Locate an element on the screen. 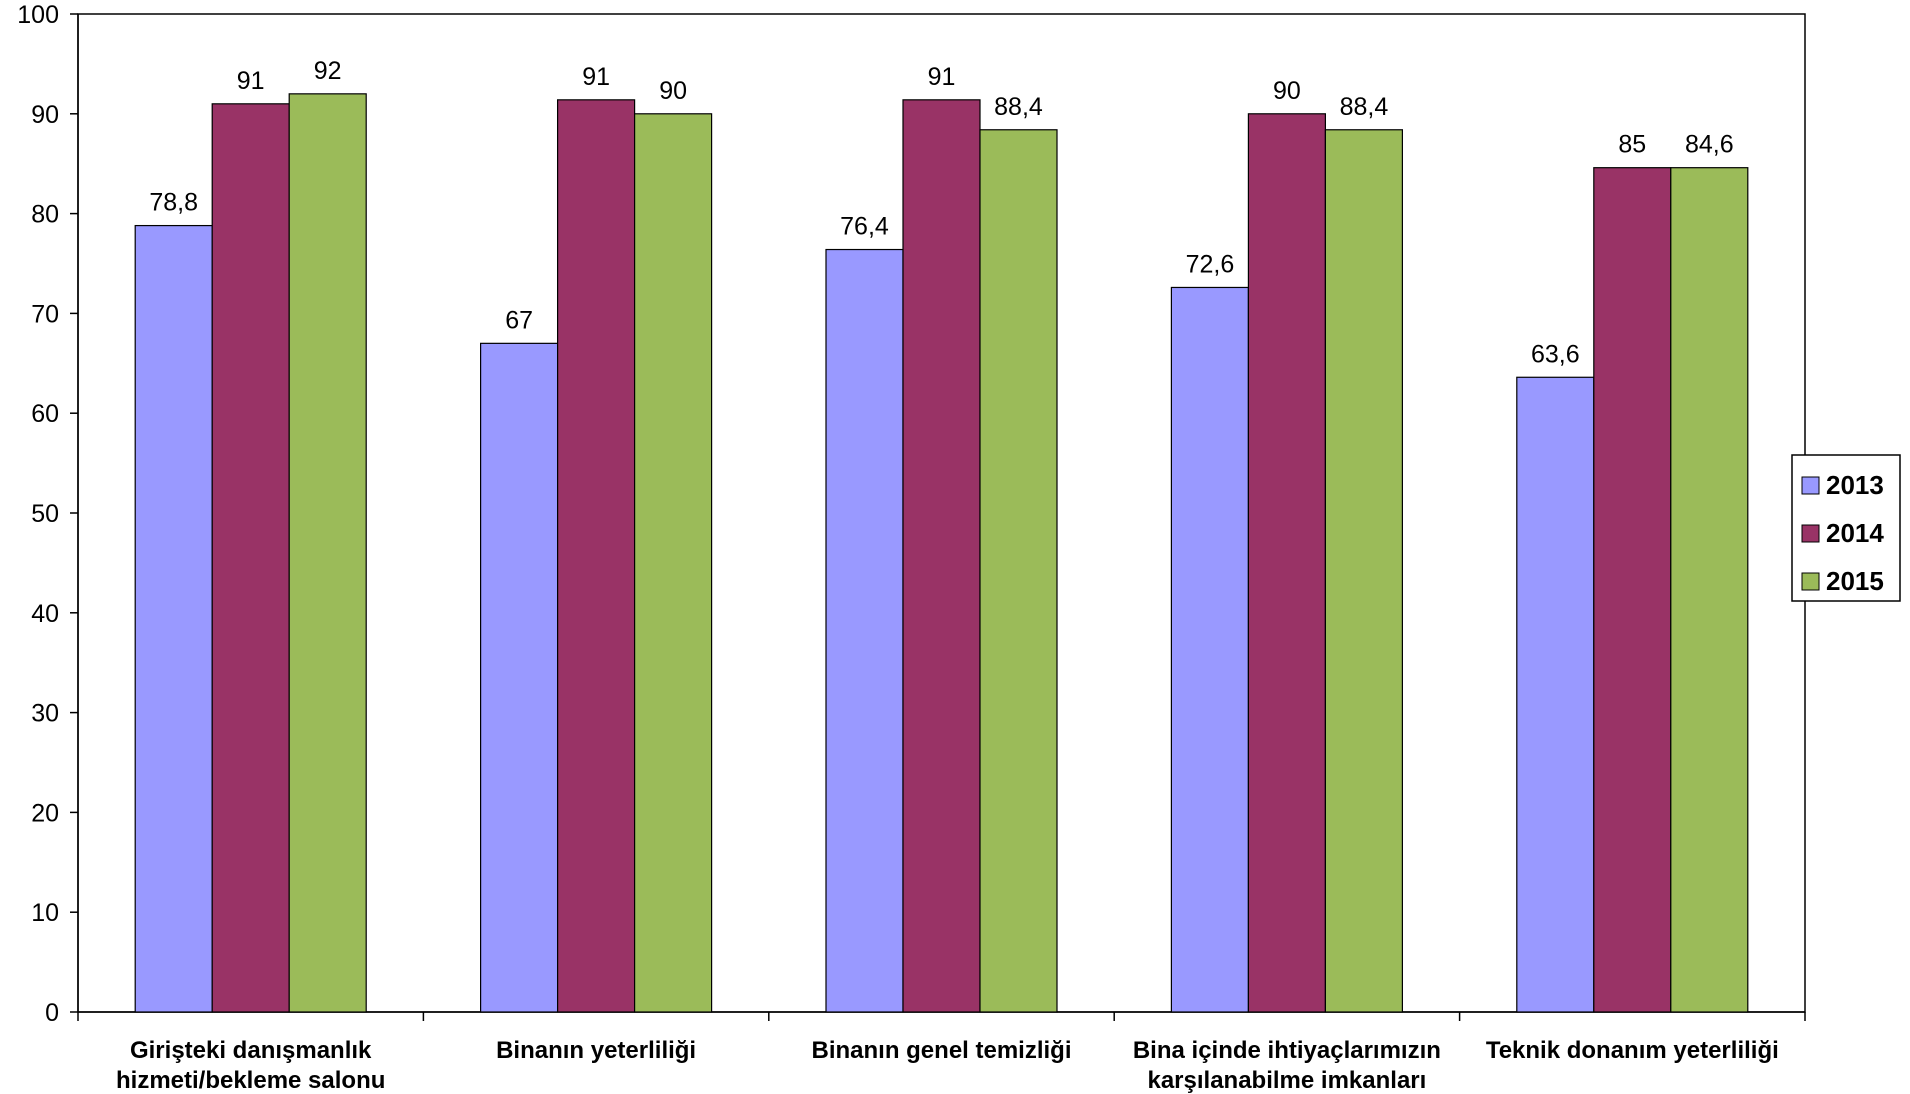 This screenshot has height=1094, width=1910. y-tick-label: 80 is located at coordinates (45, 215).